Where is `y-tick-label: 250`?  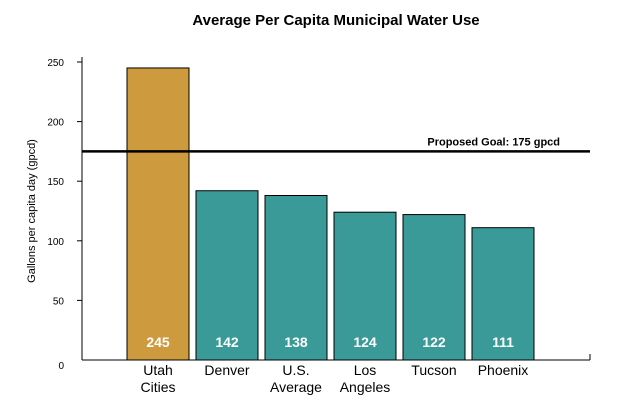
y-tick-label: 250 is located at coordinates (55, 63).